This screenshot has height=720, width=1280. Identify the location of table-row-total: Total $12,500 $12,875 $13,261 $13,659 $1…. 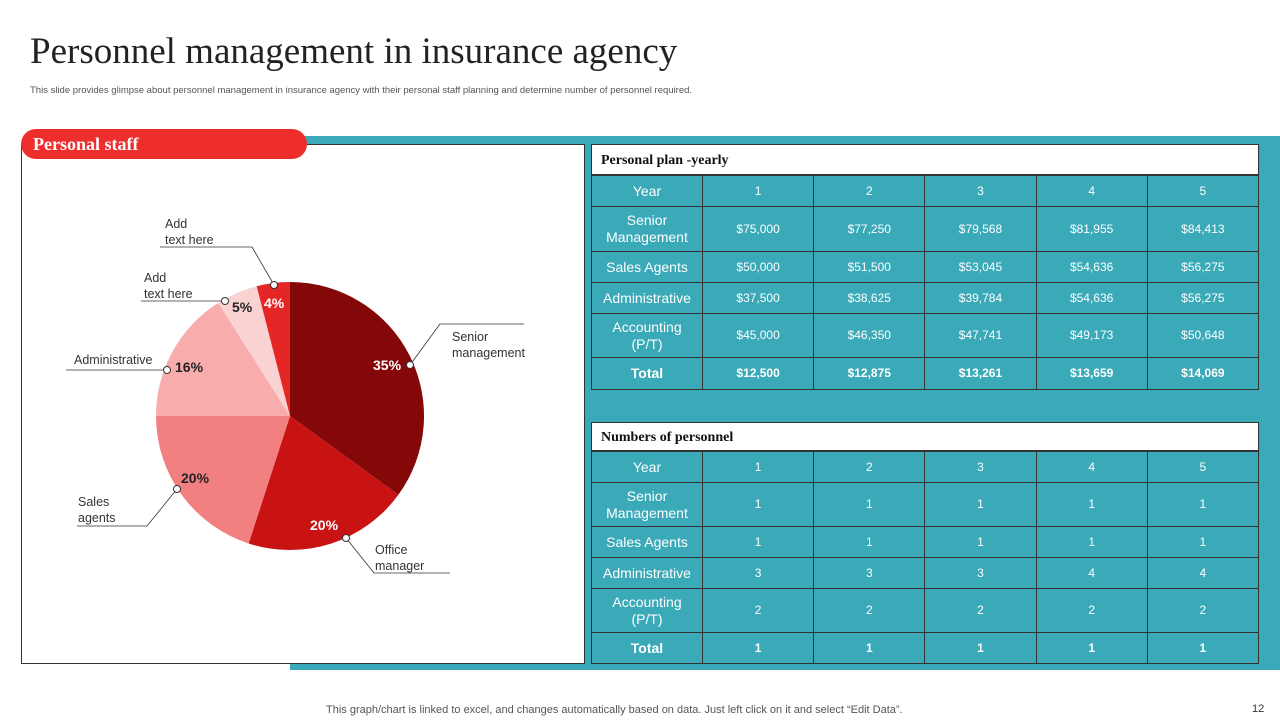
(925, 373).